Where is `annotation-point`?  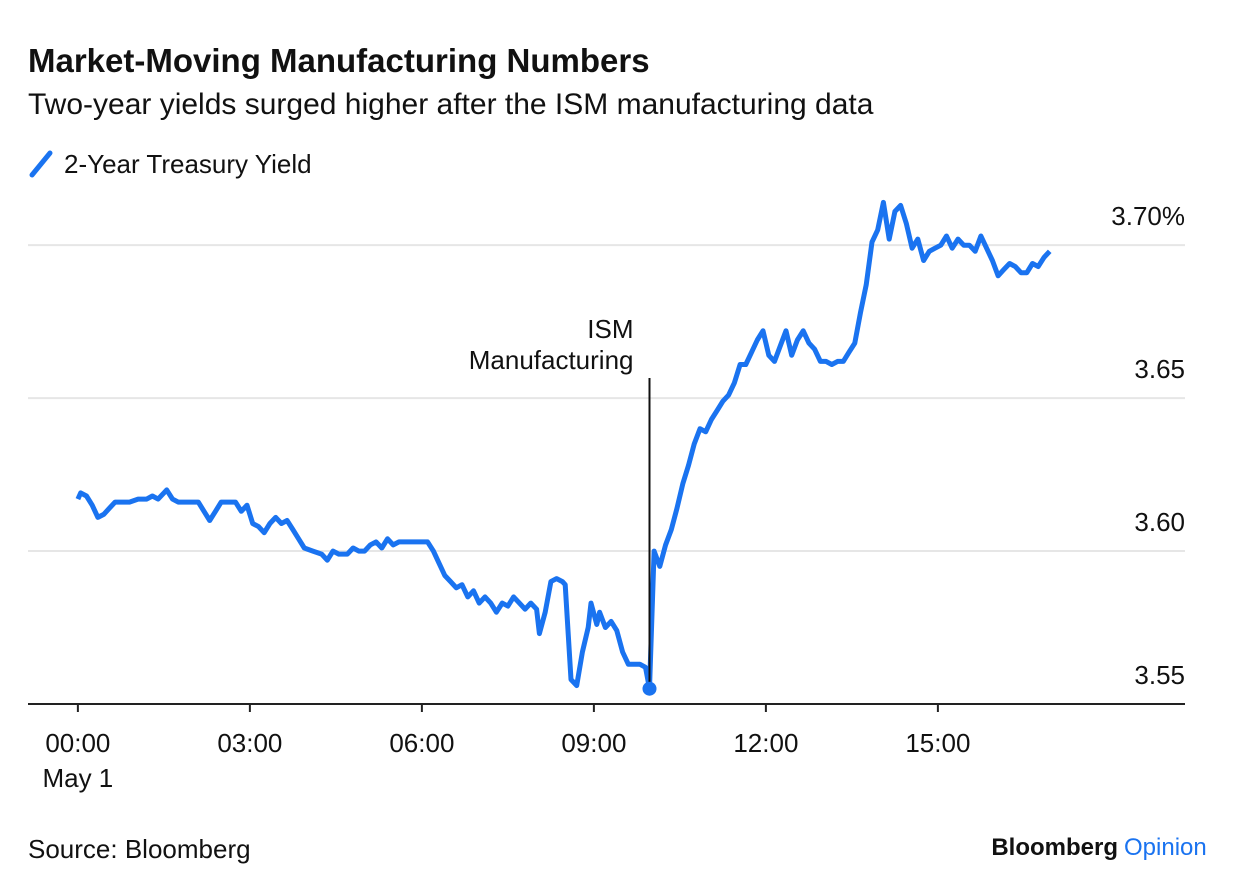
annotation-point is located at coordinates (649, 688).